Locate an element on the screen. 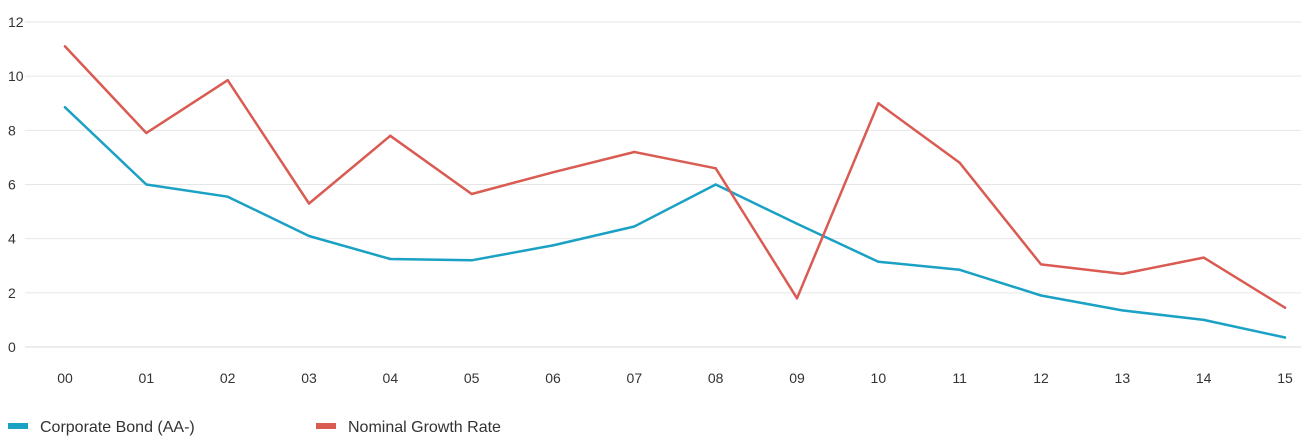 Image resolution: width=1307 pixels, height=438 pixels. chart-legend: Corporate Bond (AA-) Nominal Growth Rate is located at coordinates (254, 427).